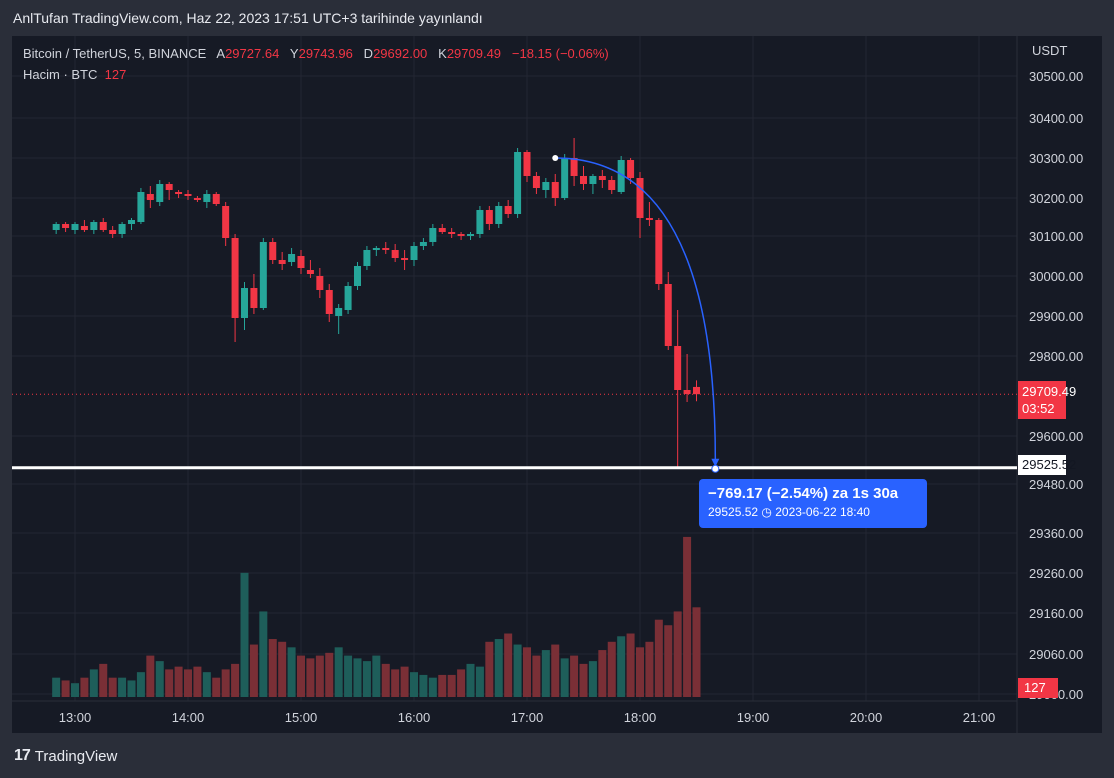 Image resolution: width=1114 pixels, height=778 pixels. I want to click on measure-details: 29525.52 ◷ 2023-06-22 18:40, so click(813, 512).